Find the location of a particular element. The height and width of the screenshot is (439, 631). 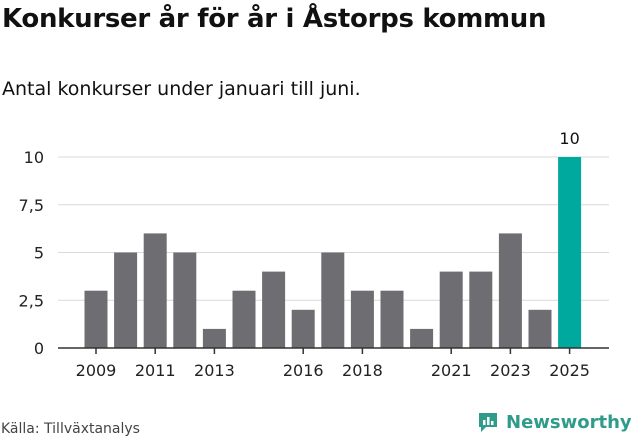

x-tick-label: 2013 is located at coordinates (214, 370).